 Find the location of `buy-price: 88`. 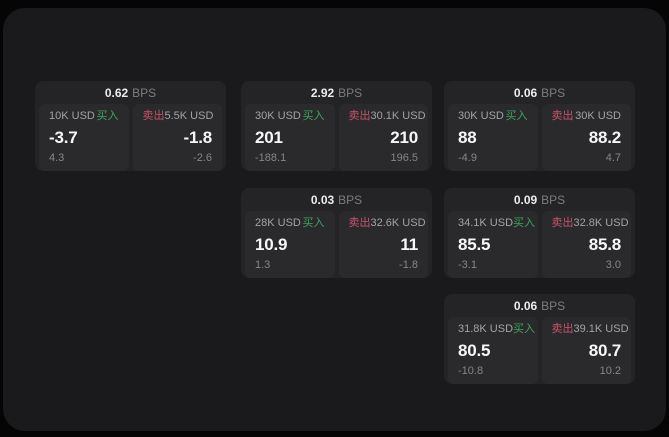

buy-price: 88 is located at coordinates (467, 137).